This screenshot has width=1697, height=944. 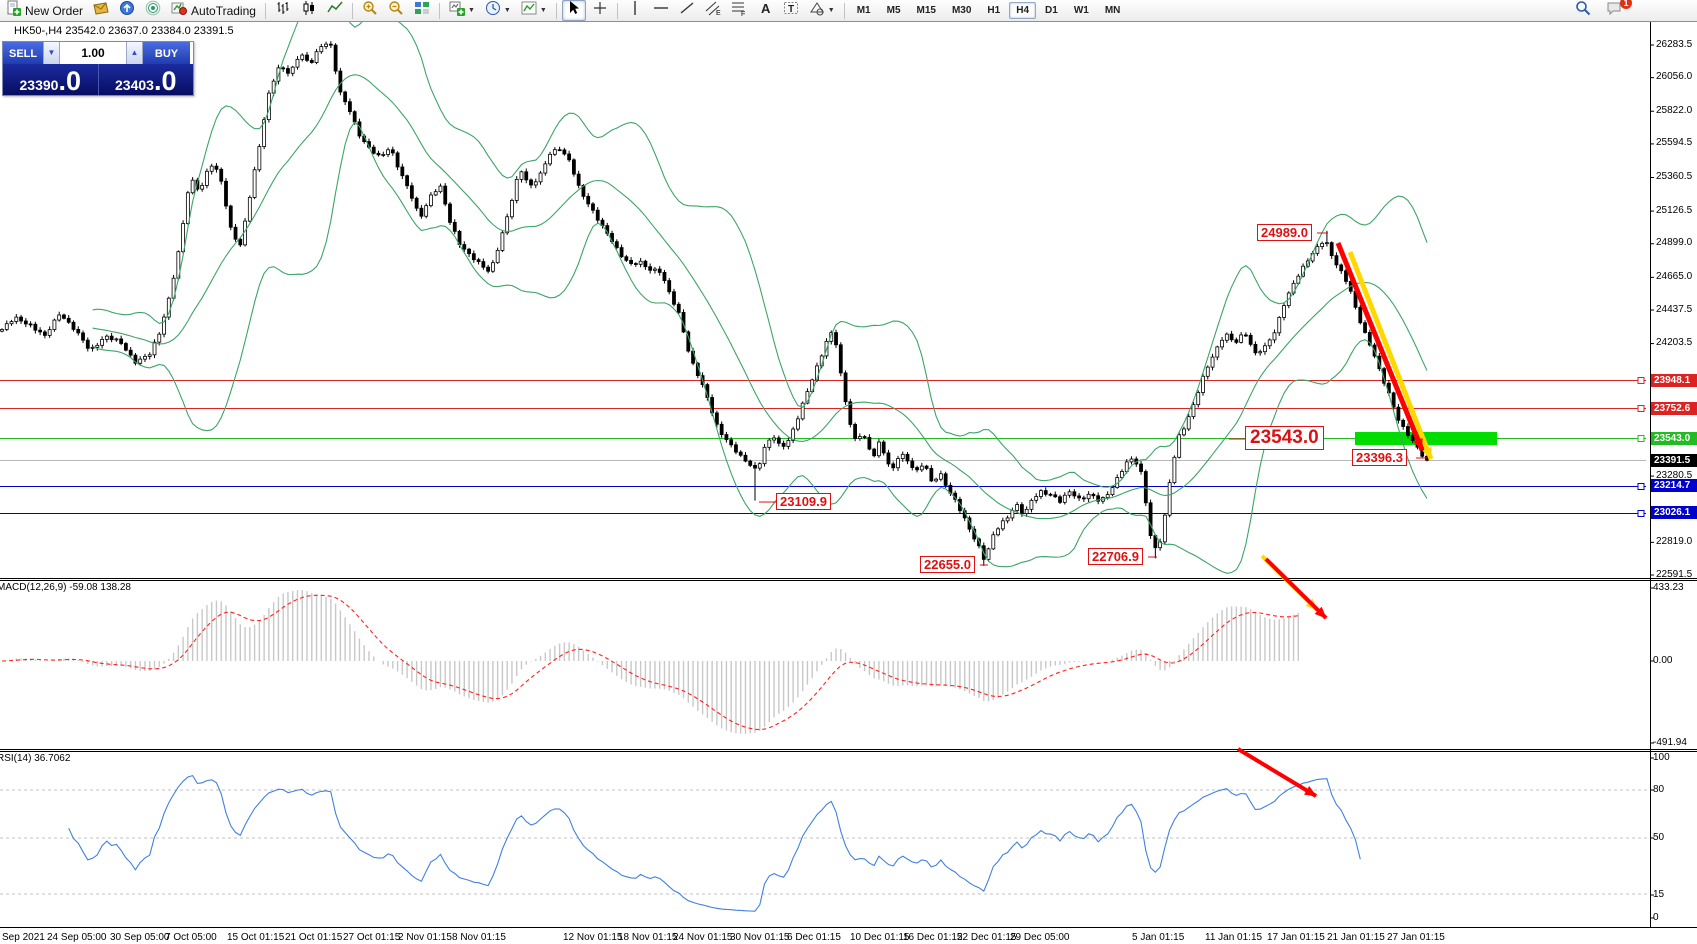 I want to click on time-axis-label: 21 Jan 01:15, so click(x=1356, y=937).